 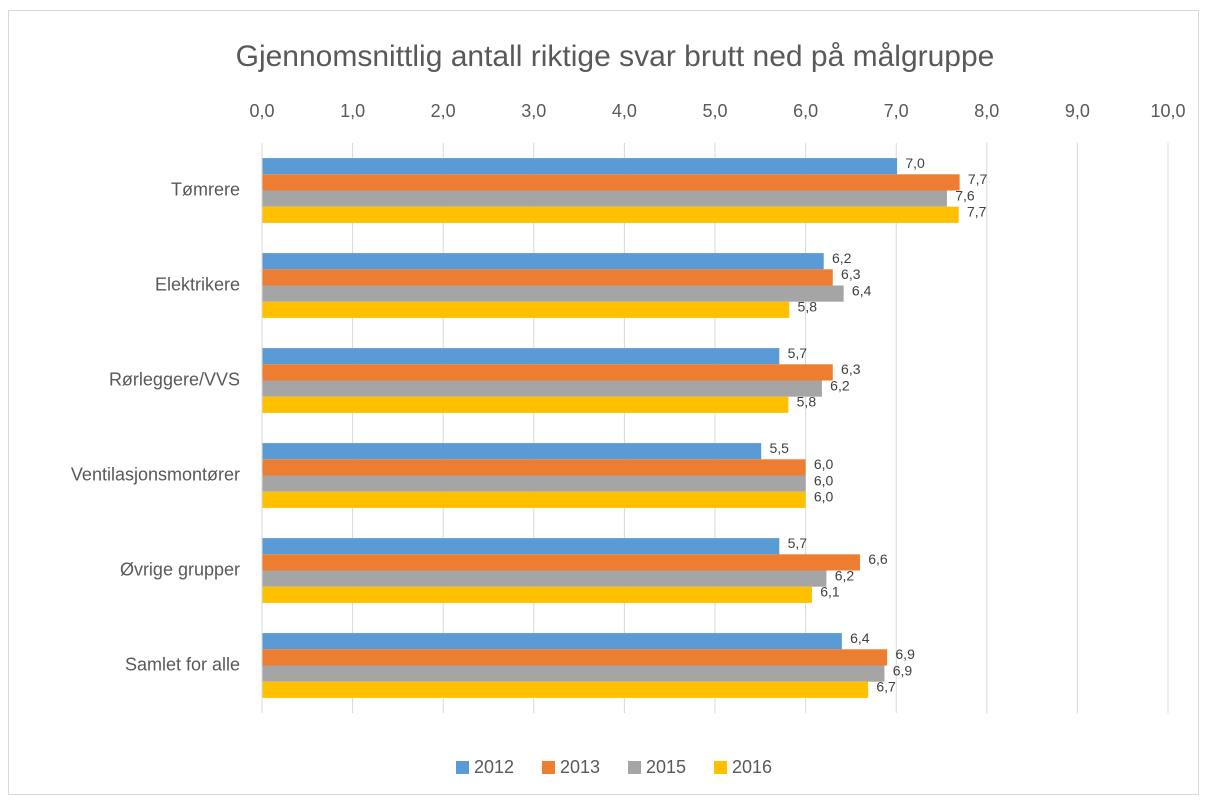 What do you see at coordinates (896, 111) in the screenshot?
I see `x-tick-label: 7,0` at bounding box center [896, 111].